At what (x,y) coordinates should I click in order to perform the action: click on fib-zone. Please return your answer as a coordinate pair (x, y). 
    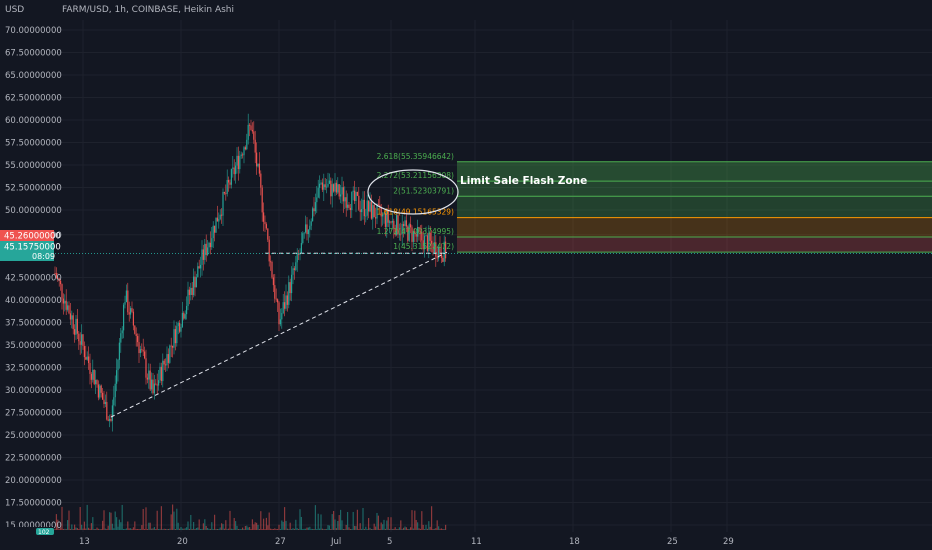
    Looking at the image, I should click on (694, 171).